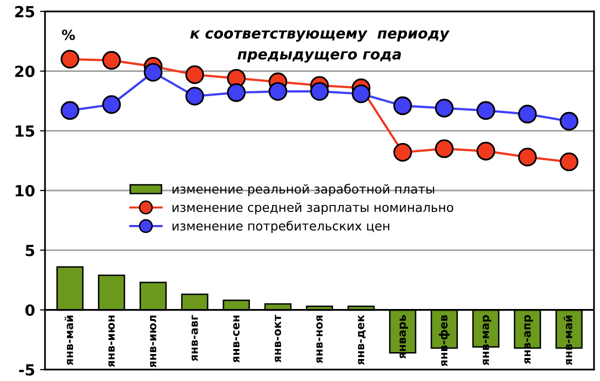 The height and width of the screenshot is (381, 600). What do you see at coordinates (362, 339) in the screenshot?
I see `x-tick-label: янв-дек` at bounding box center [362, 339].